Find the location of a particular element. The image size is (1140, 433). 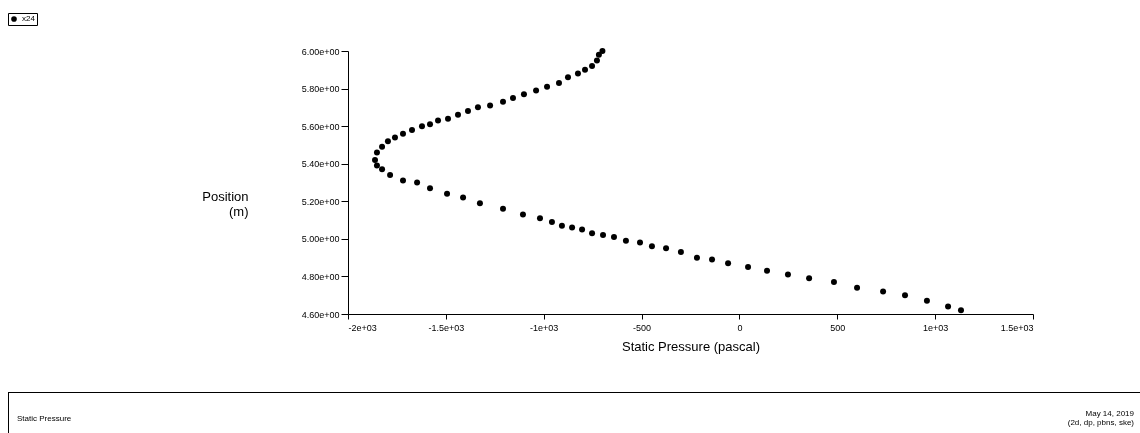

y-tick-label: 5.00e+00 is located at coordinates (320, 239).